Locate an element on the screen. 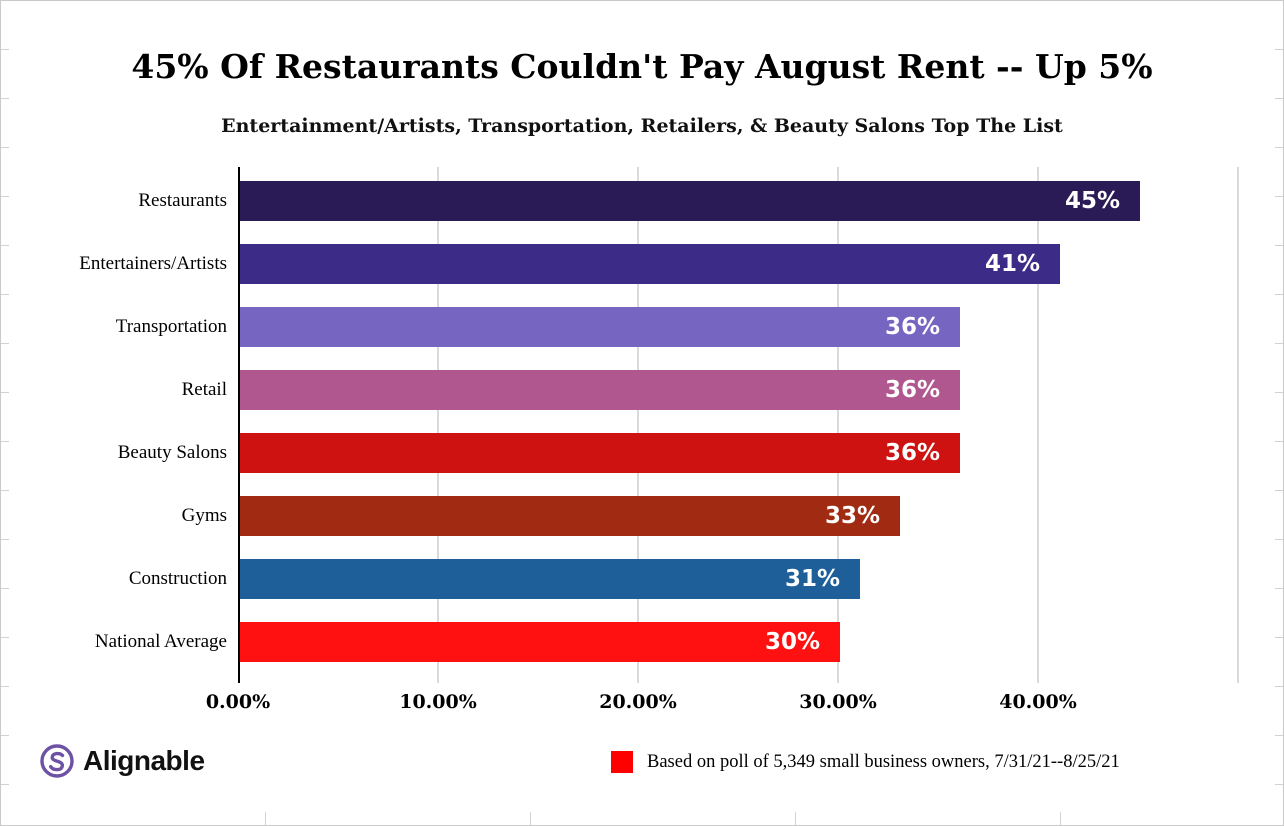 The height and width of the screenshot is (826, 1284). alignable-logo-icon is located at coordinates (57, 761).